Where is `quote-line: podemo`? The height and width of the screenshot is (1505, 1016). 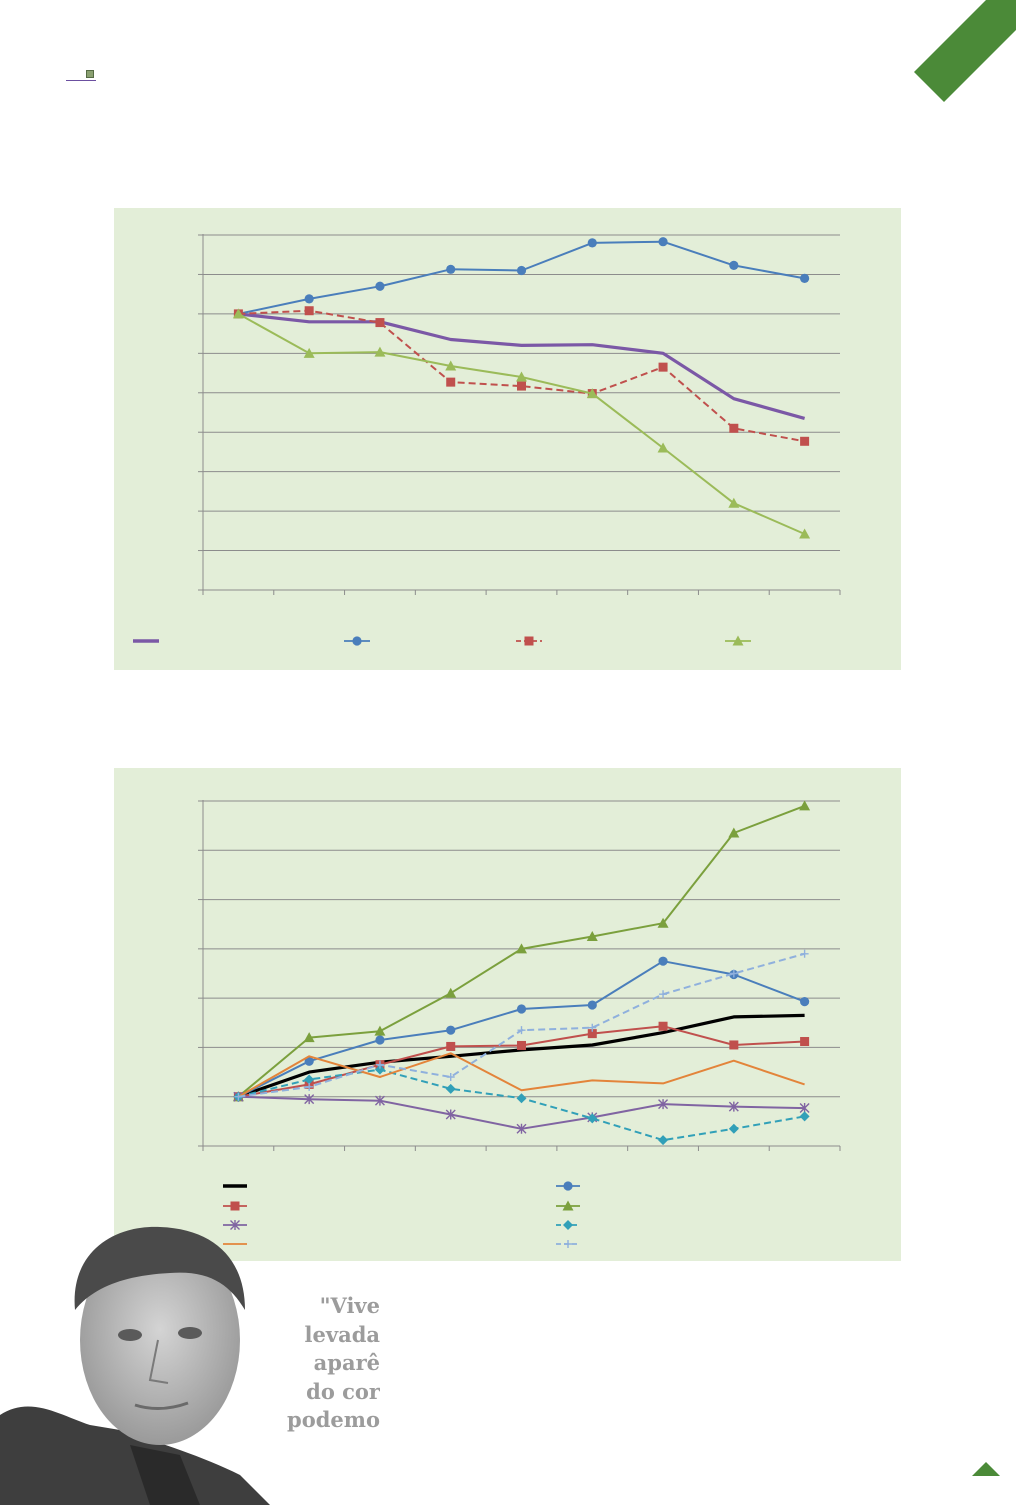 quote-line: podemo is located at coordinates (333, 1419).